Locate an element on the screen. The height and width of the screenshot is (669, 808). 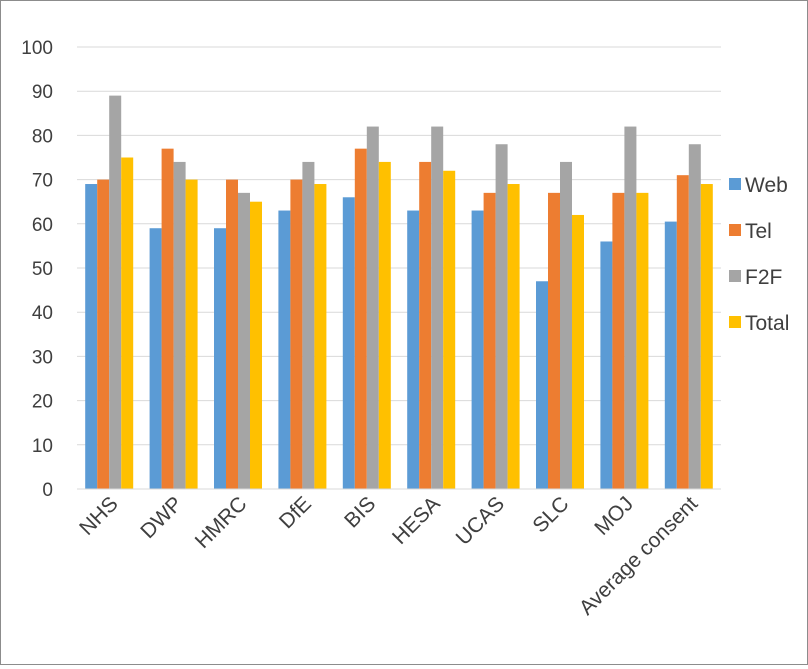
x-category-label: SLC is located at coordinates (550, 514).